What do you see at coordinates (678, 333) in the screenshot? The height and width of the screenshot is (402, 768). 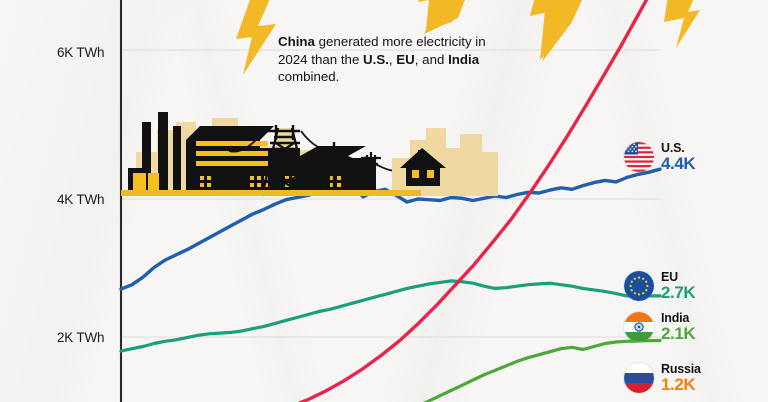 I see `legend-value-india: 2.1K` at bounding box center [678, 333].